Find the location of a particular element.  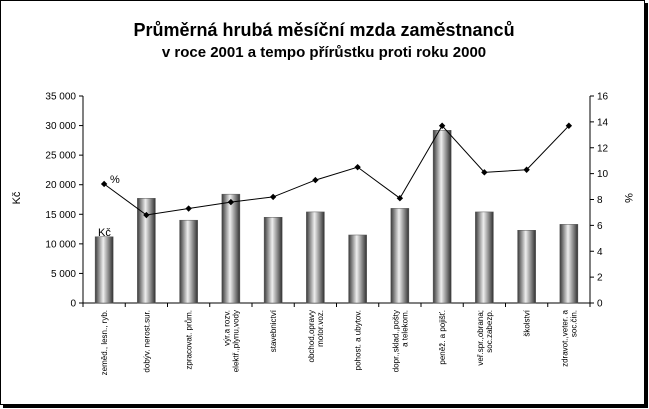

y2-ticks: 0 2 4 6 8 10 12 14 16 is located at coordinates (599, 201).